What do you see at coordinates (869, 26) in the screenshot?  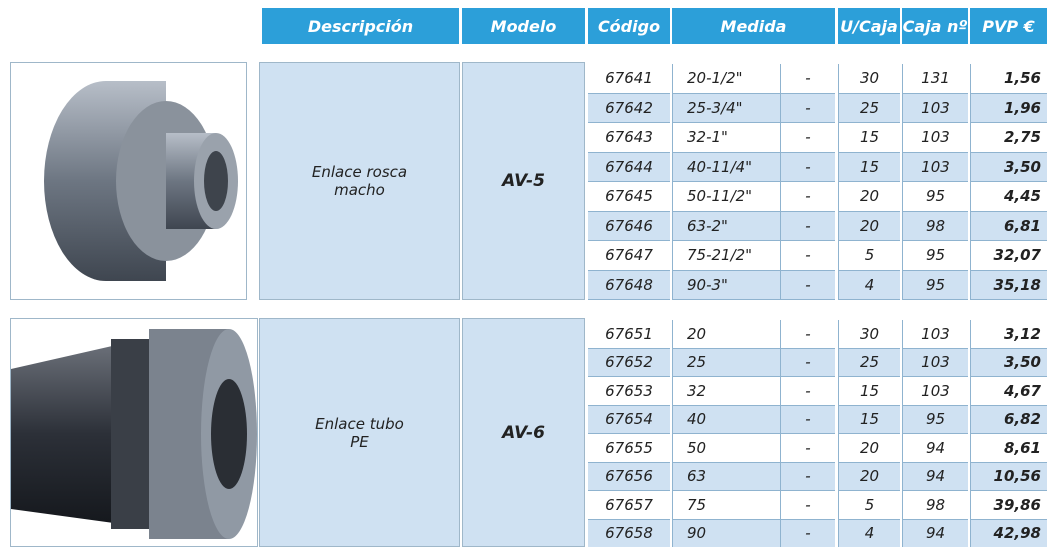 I see `column-header: U/Caja` at bounding box center [869, 26].